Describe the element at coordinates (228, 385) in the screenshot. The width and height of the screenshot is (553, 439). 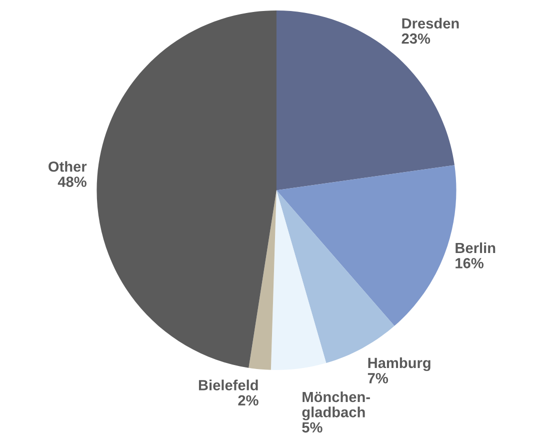
I see `slice-label: Bielefeld` at that location.